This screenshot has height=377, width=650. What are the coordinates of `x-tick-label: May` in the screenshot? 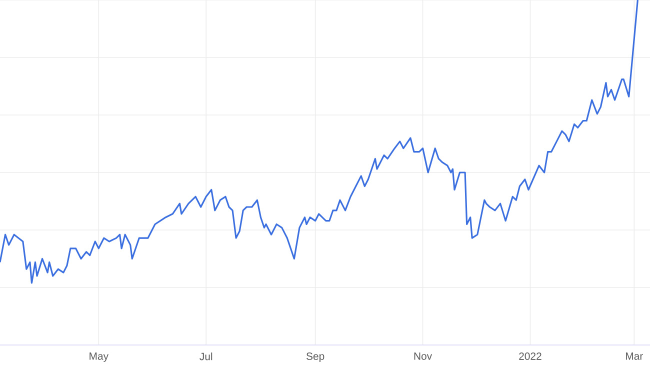 It's located at (99, 357).